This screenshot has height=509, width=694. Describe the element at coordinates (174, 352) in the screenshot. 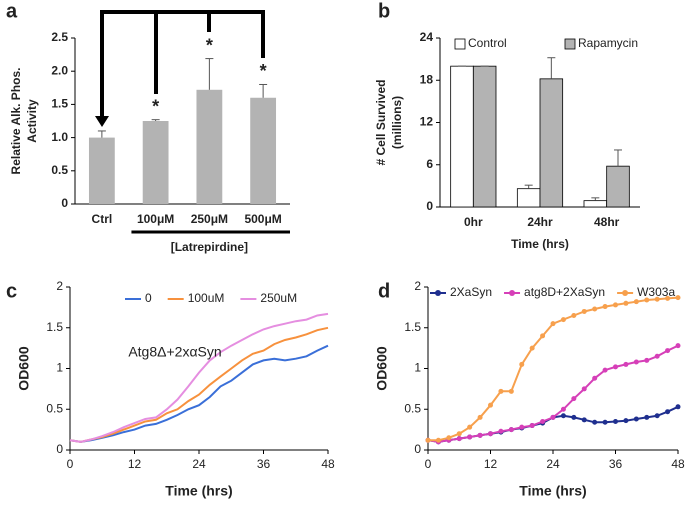

I see `annotation: Atg8Δ+2xαSyn` at that location.